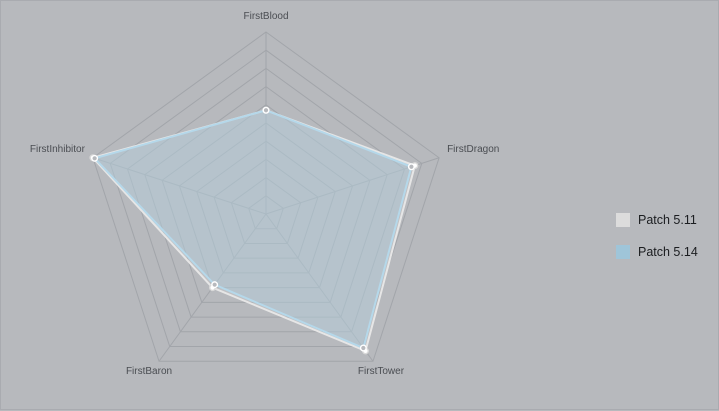 The width and height of the screenshot is (719, 411). What do you see at coordinates (667, 220) in the screenshot?
I see `legend-label-patch-5-11: Patch 5.11` at bounding box center [667, 220].